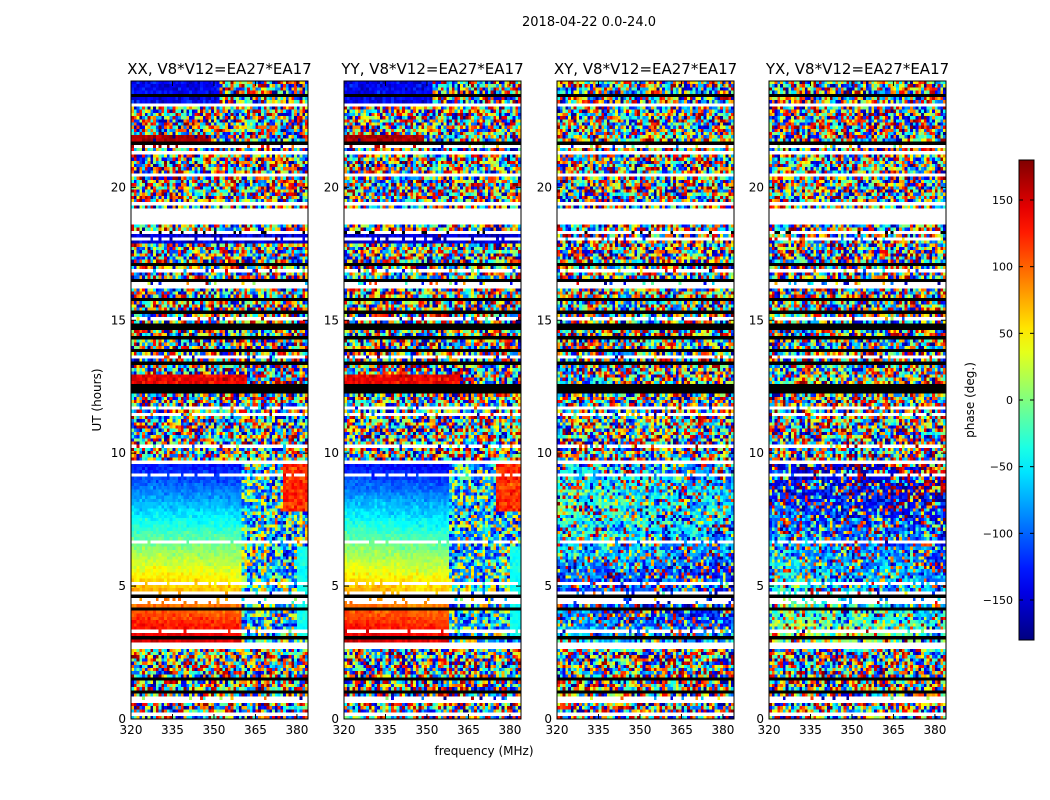 The width and height of the screenshot is (1050, 800). What do you see at coordinates (999, 400) in the screenshot?
I see `colorbar: 150 100 50 0 −50 −100 −150 phase (deg.)` at bounding box center [999, 400].